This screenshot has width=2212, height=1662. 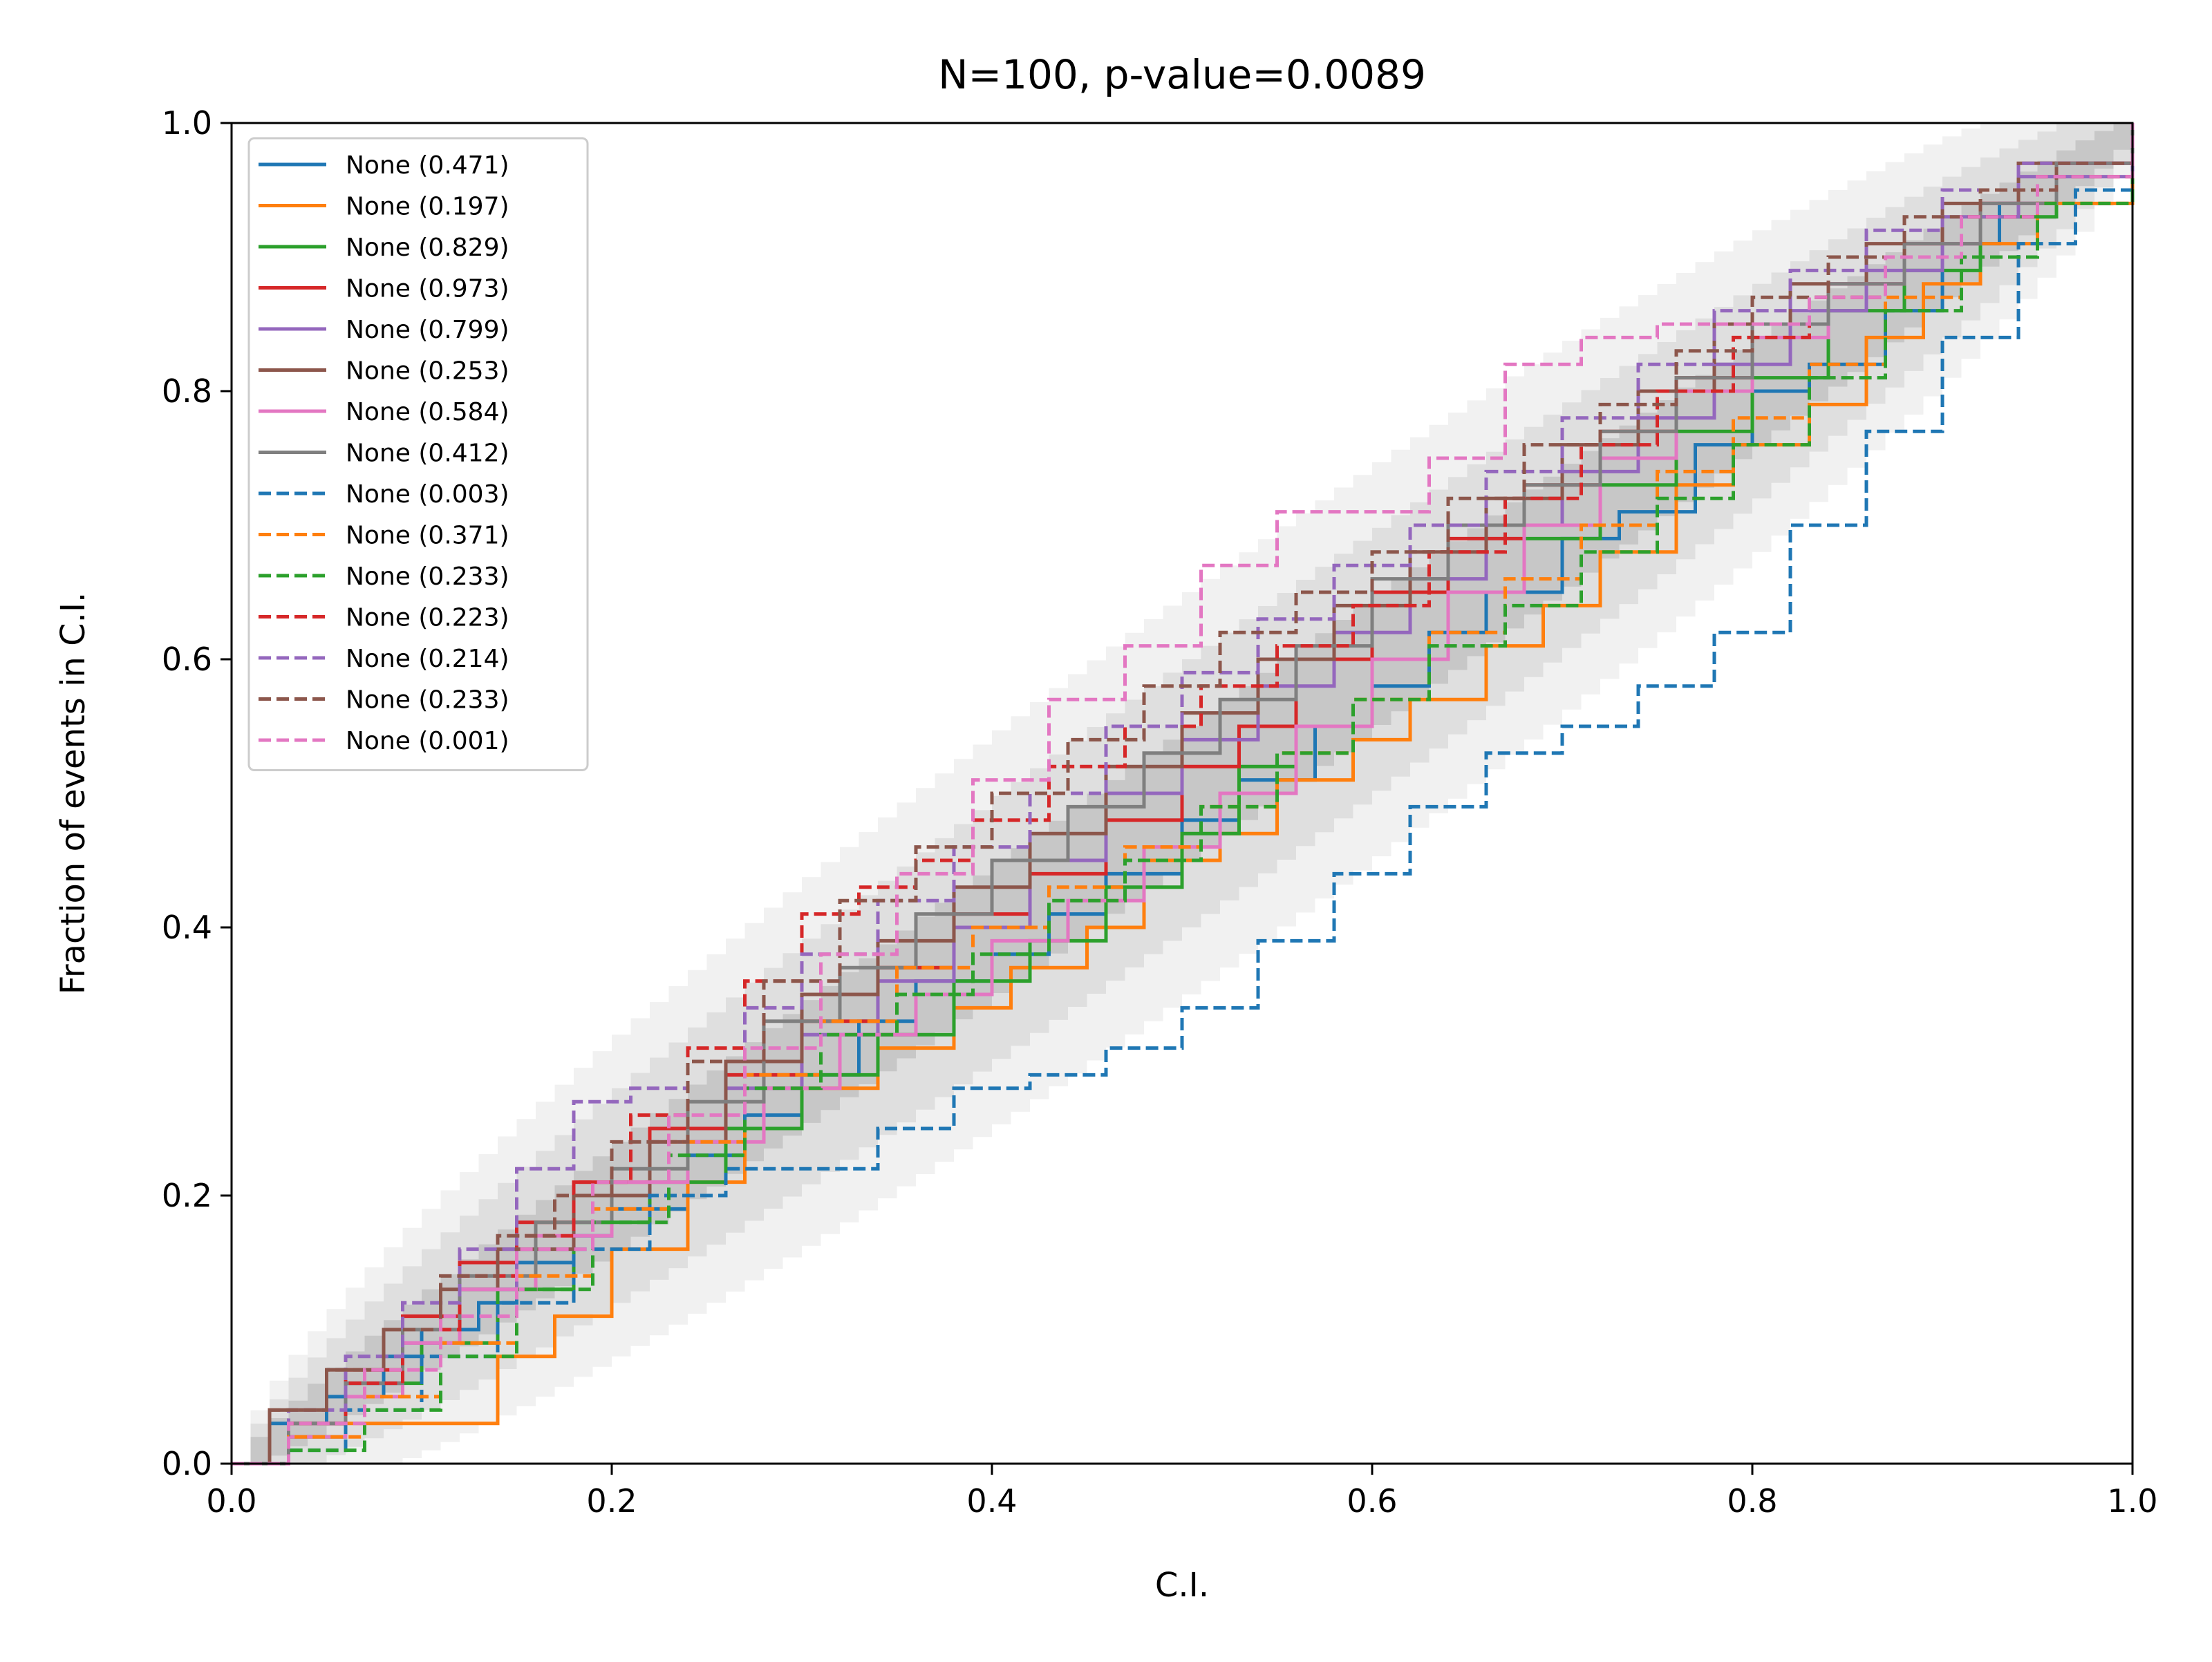 I want to click on legend-label: None (0.214), so click(x=427, y=659).